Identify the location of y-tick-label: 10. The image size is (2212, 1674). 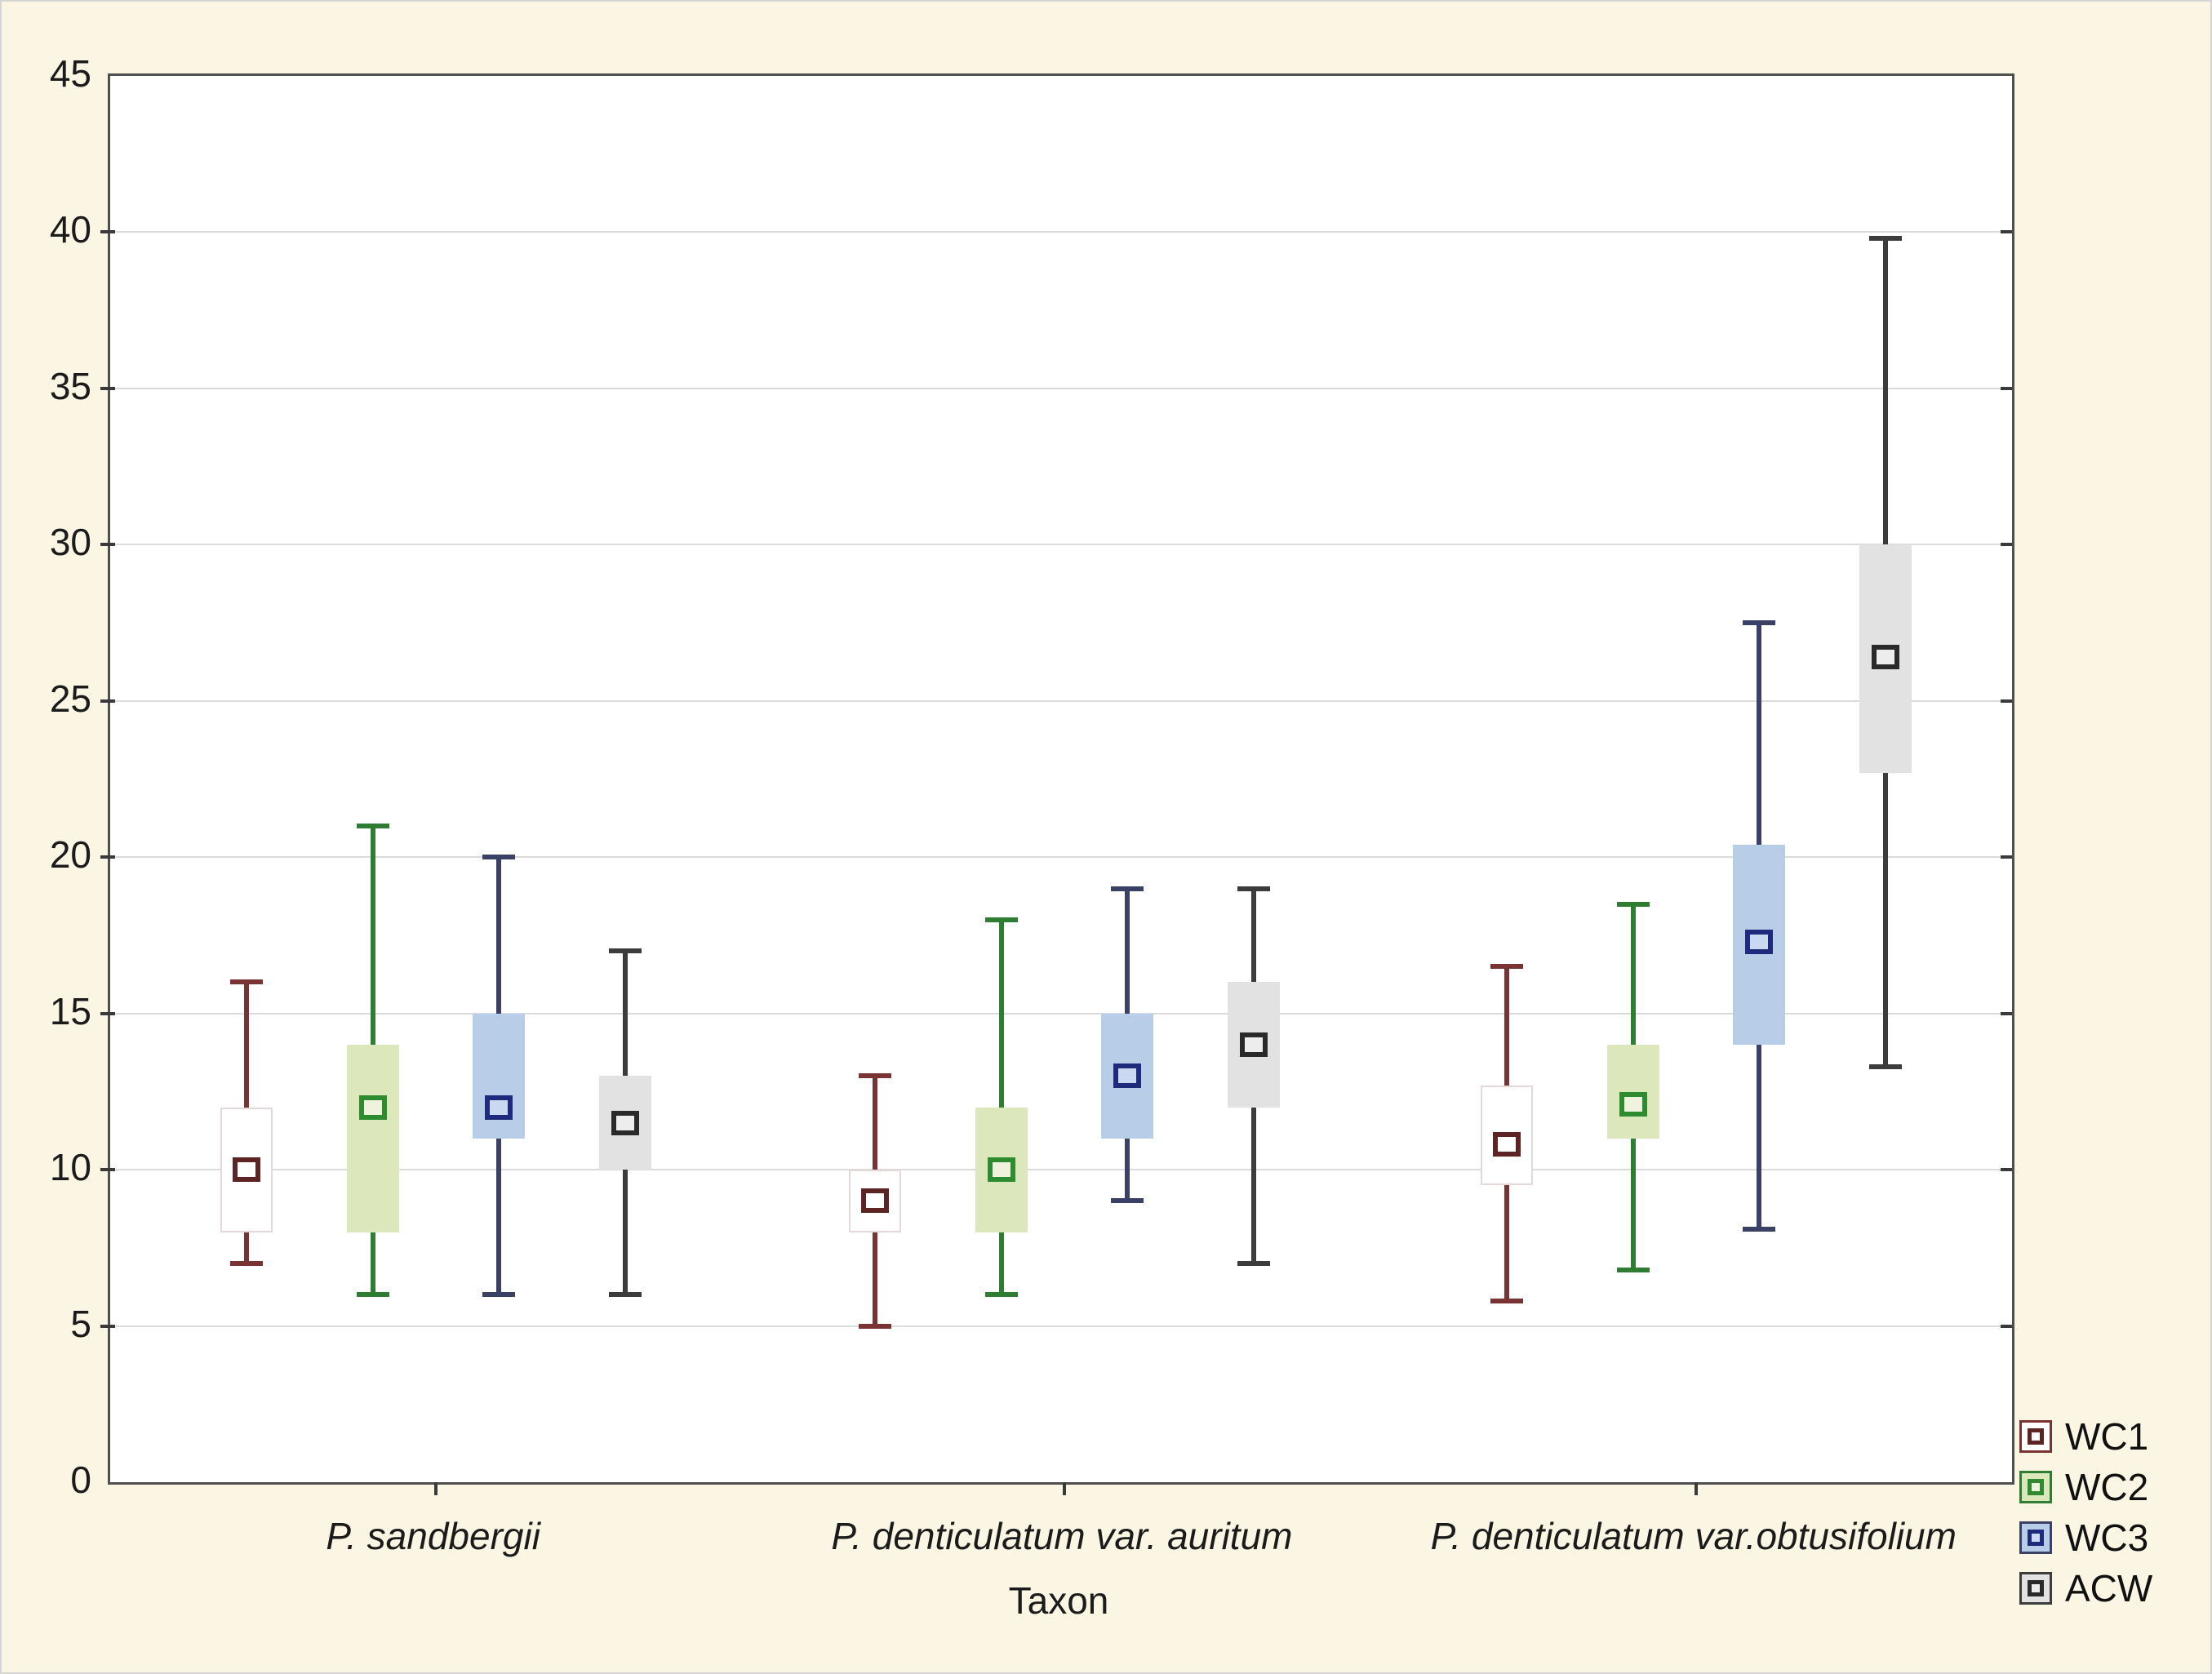
(70, 1167).